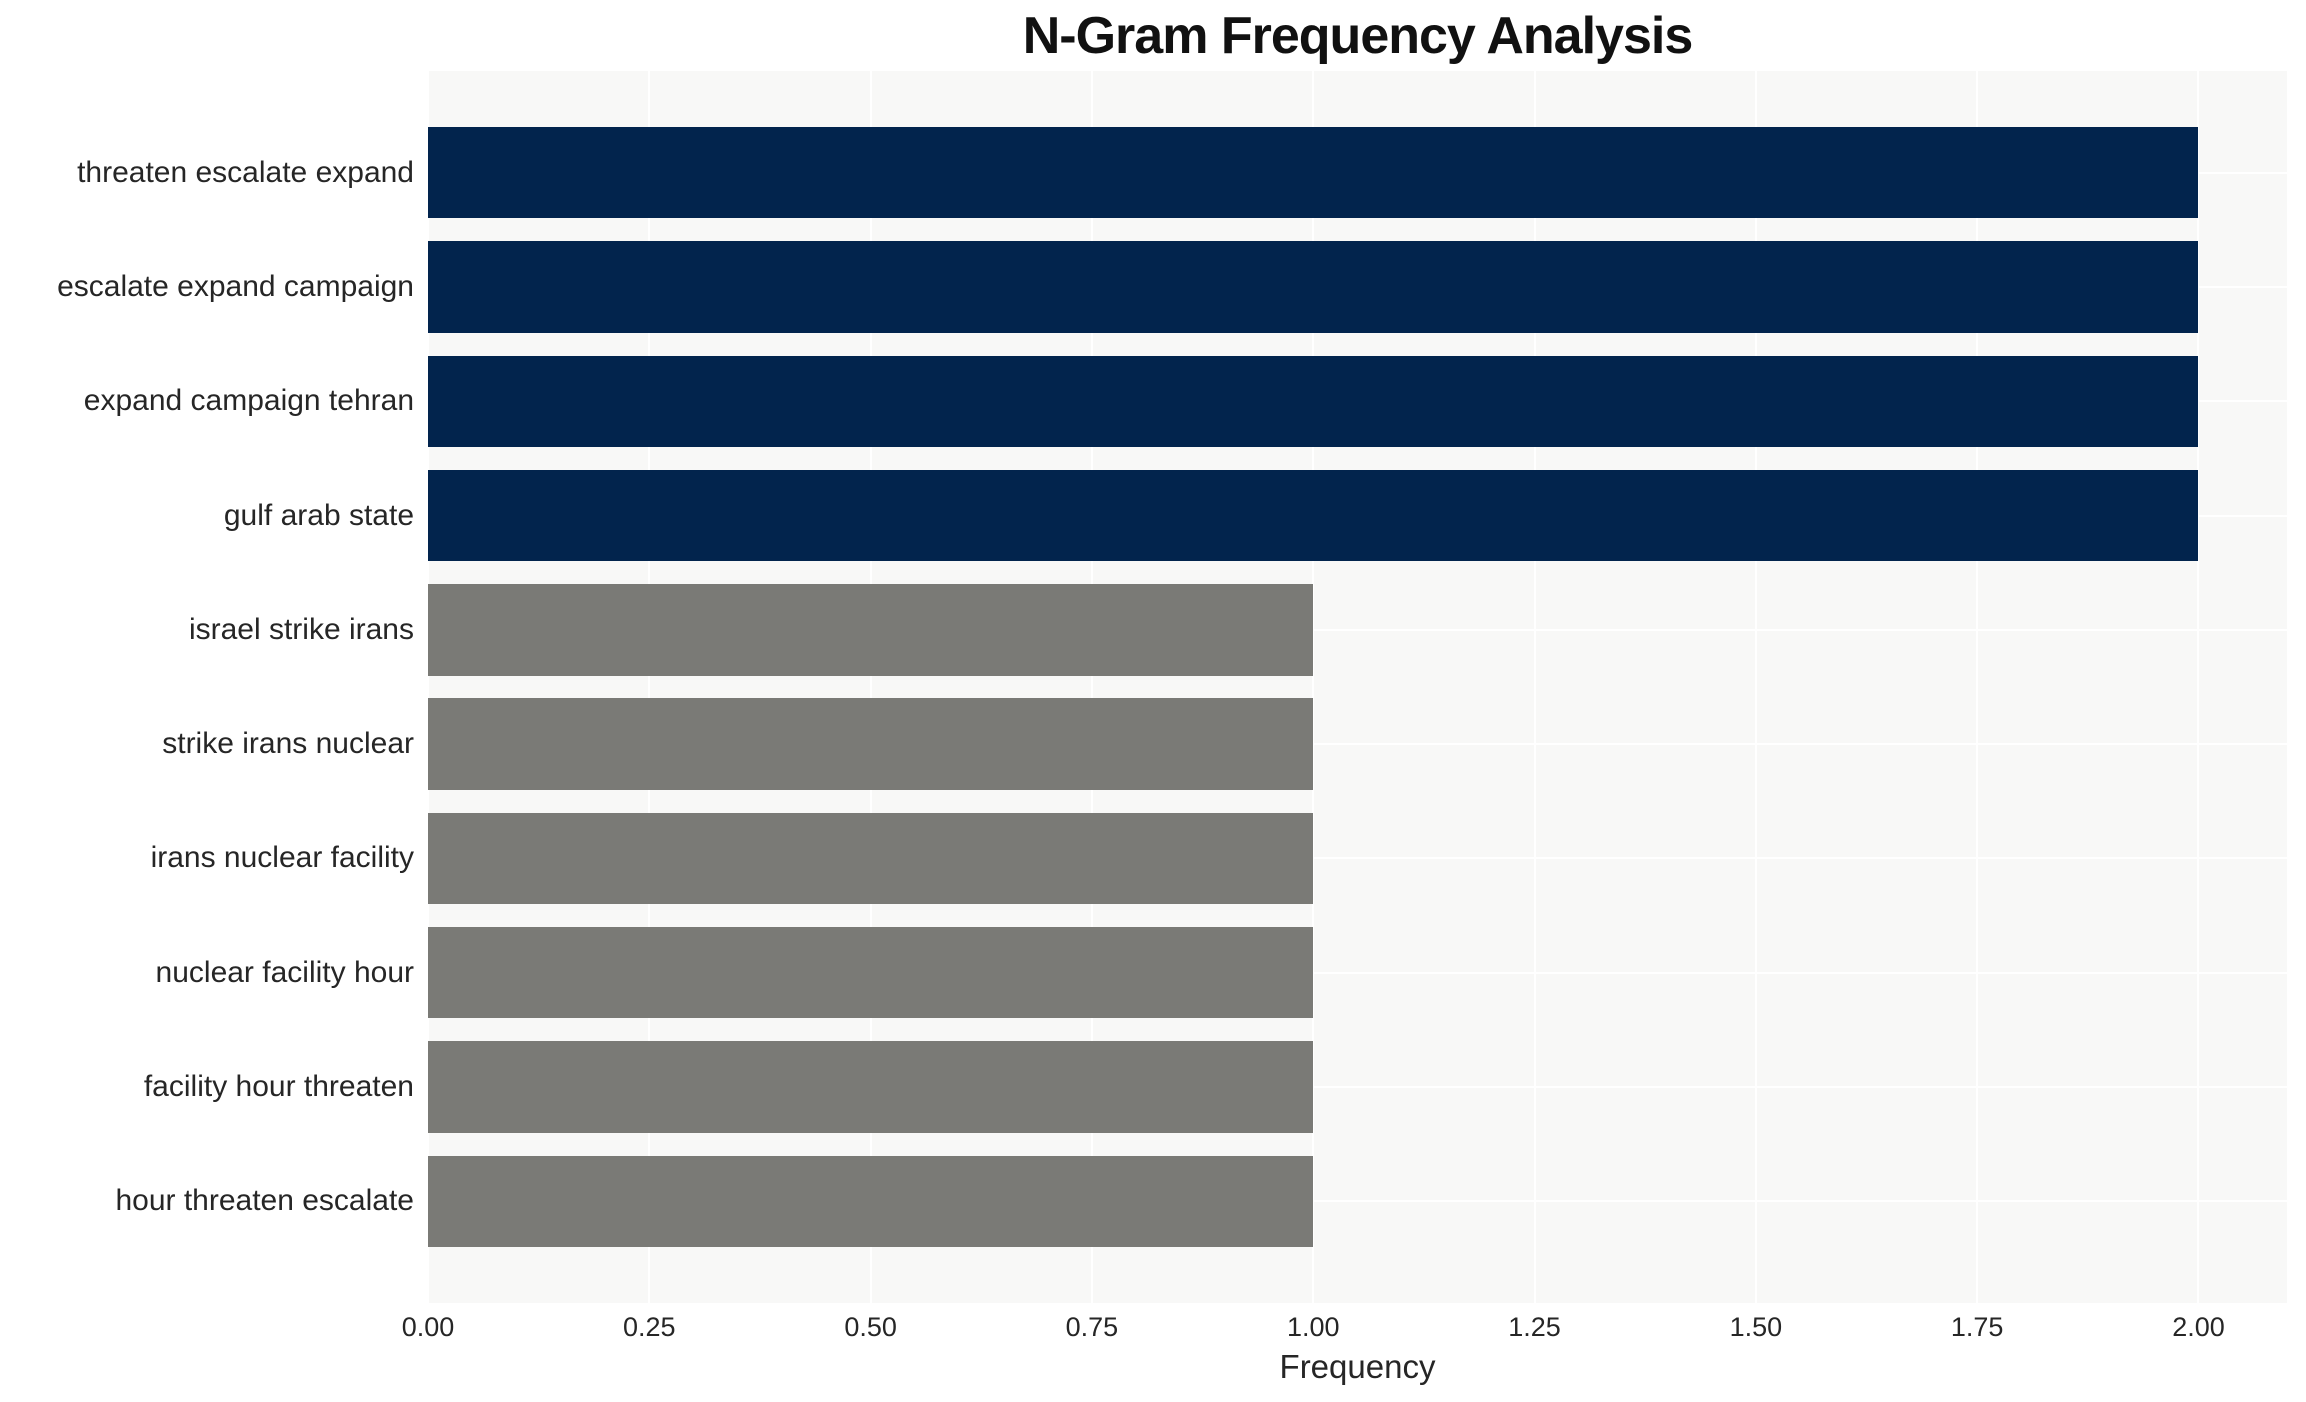 The height and width of the screenshot is (1402, 2306). Describe the element at coordinates (278, 1086) in the screenshot. I see `y-axis-label: facility hour threaten` at that location.